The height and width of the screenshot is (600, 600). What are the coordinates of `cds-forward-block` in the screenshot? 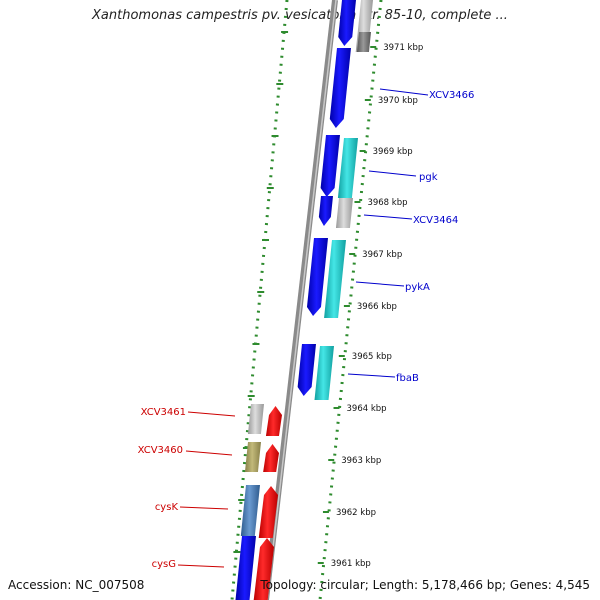 It's located at (245, 568).